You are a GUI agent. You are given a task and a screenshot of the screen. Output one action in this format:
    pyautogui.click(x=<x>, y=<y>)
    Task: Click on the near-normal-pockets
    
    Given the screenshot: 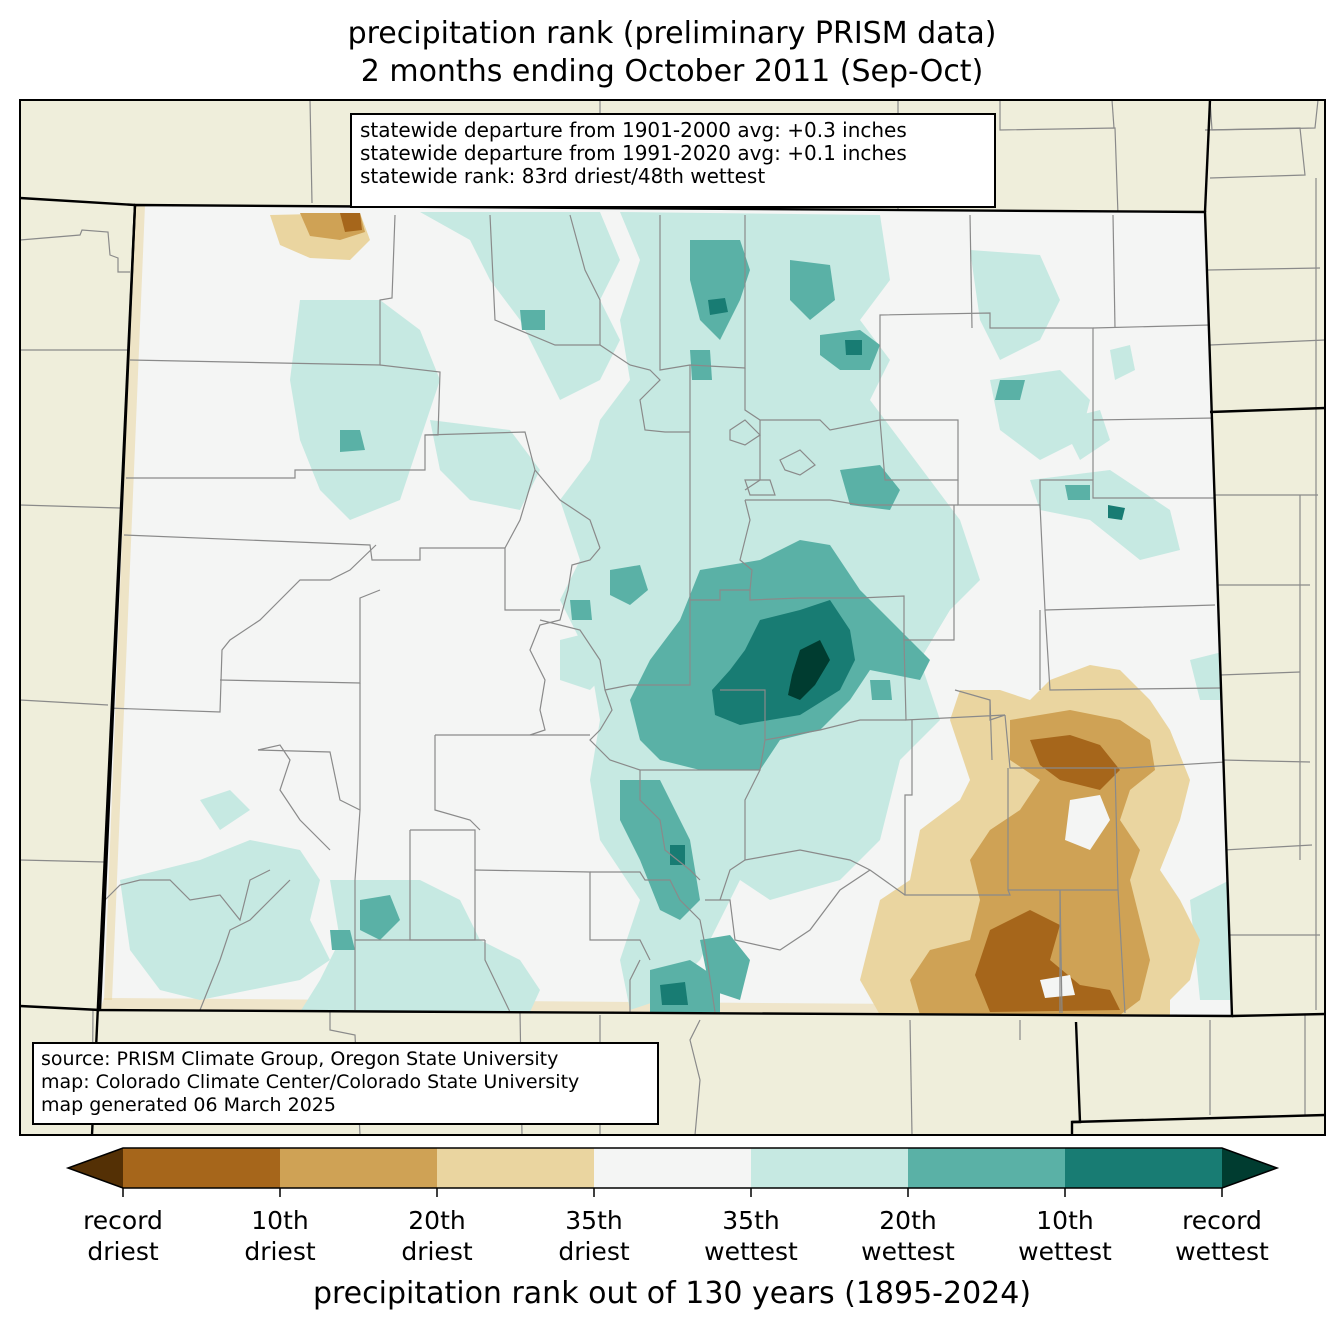 What is the action you would take?
    pyautogui.click(x=1075, y=896)
    